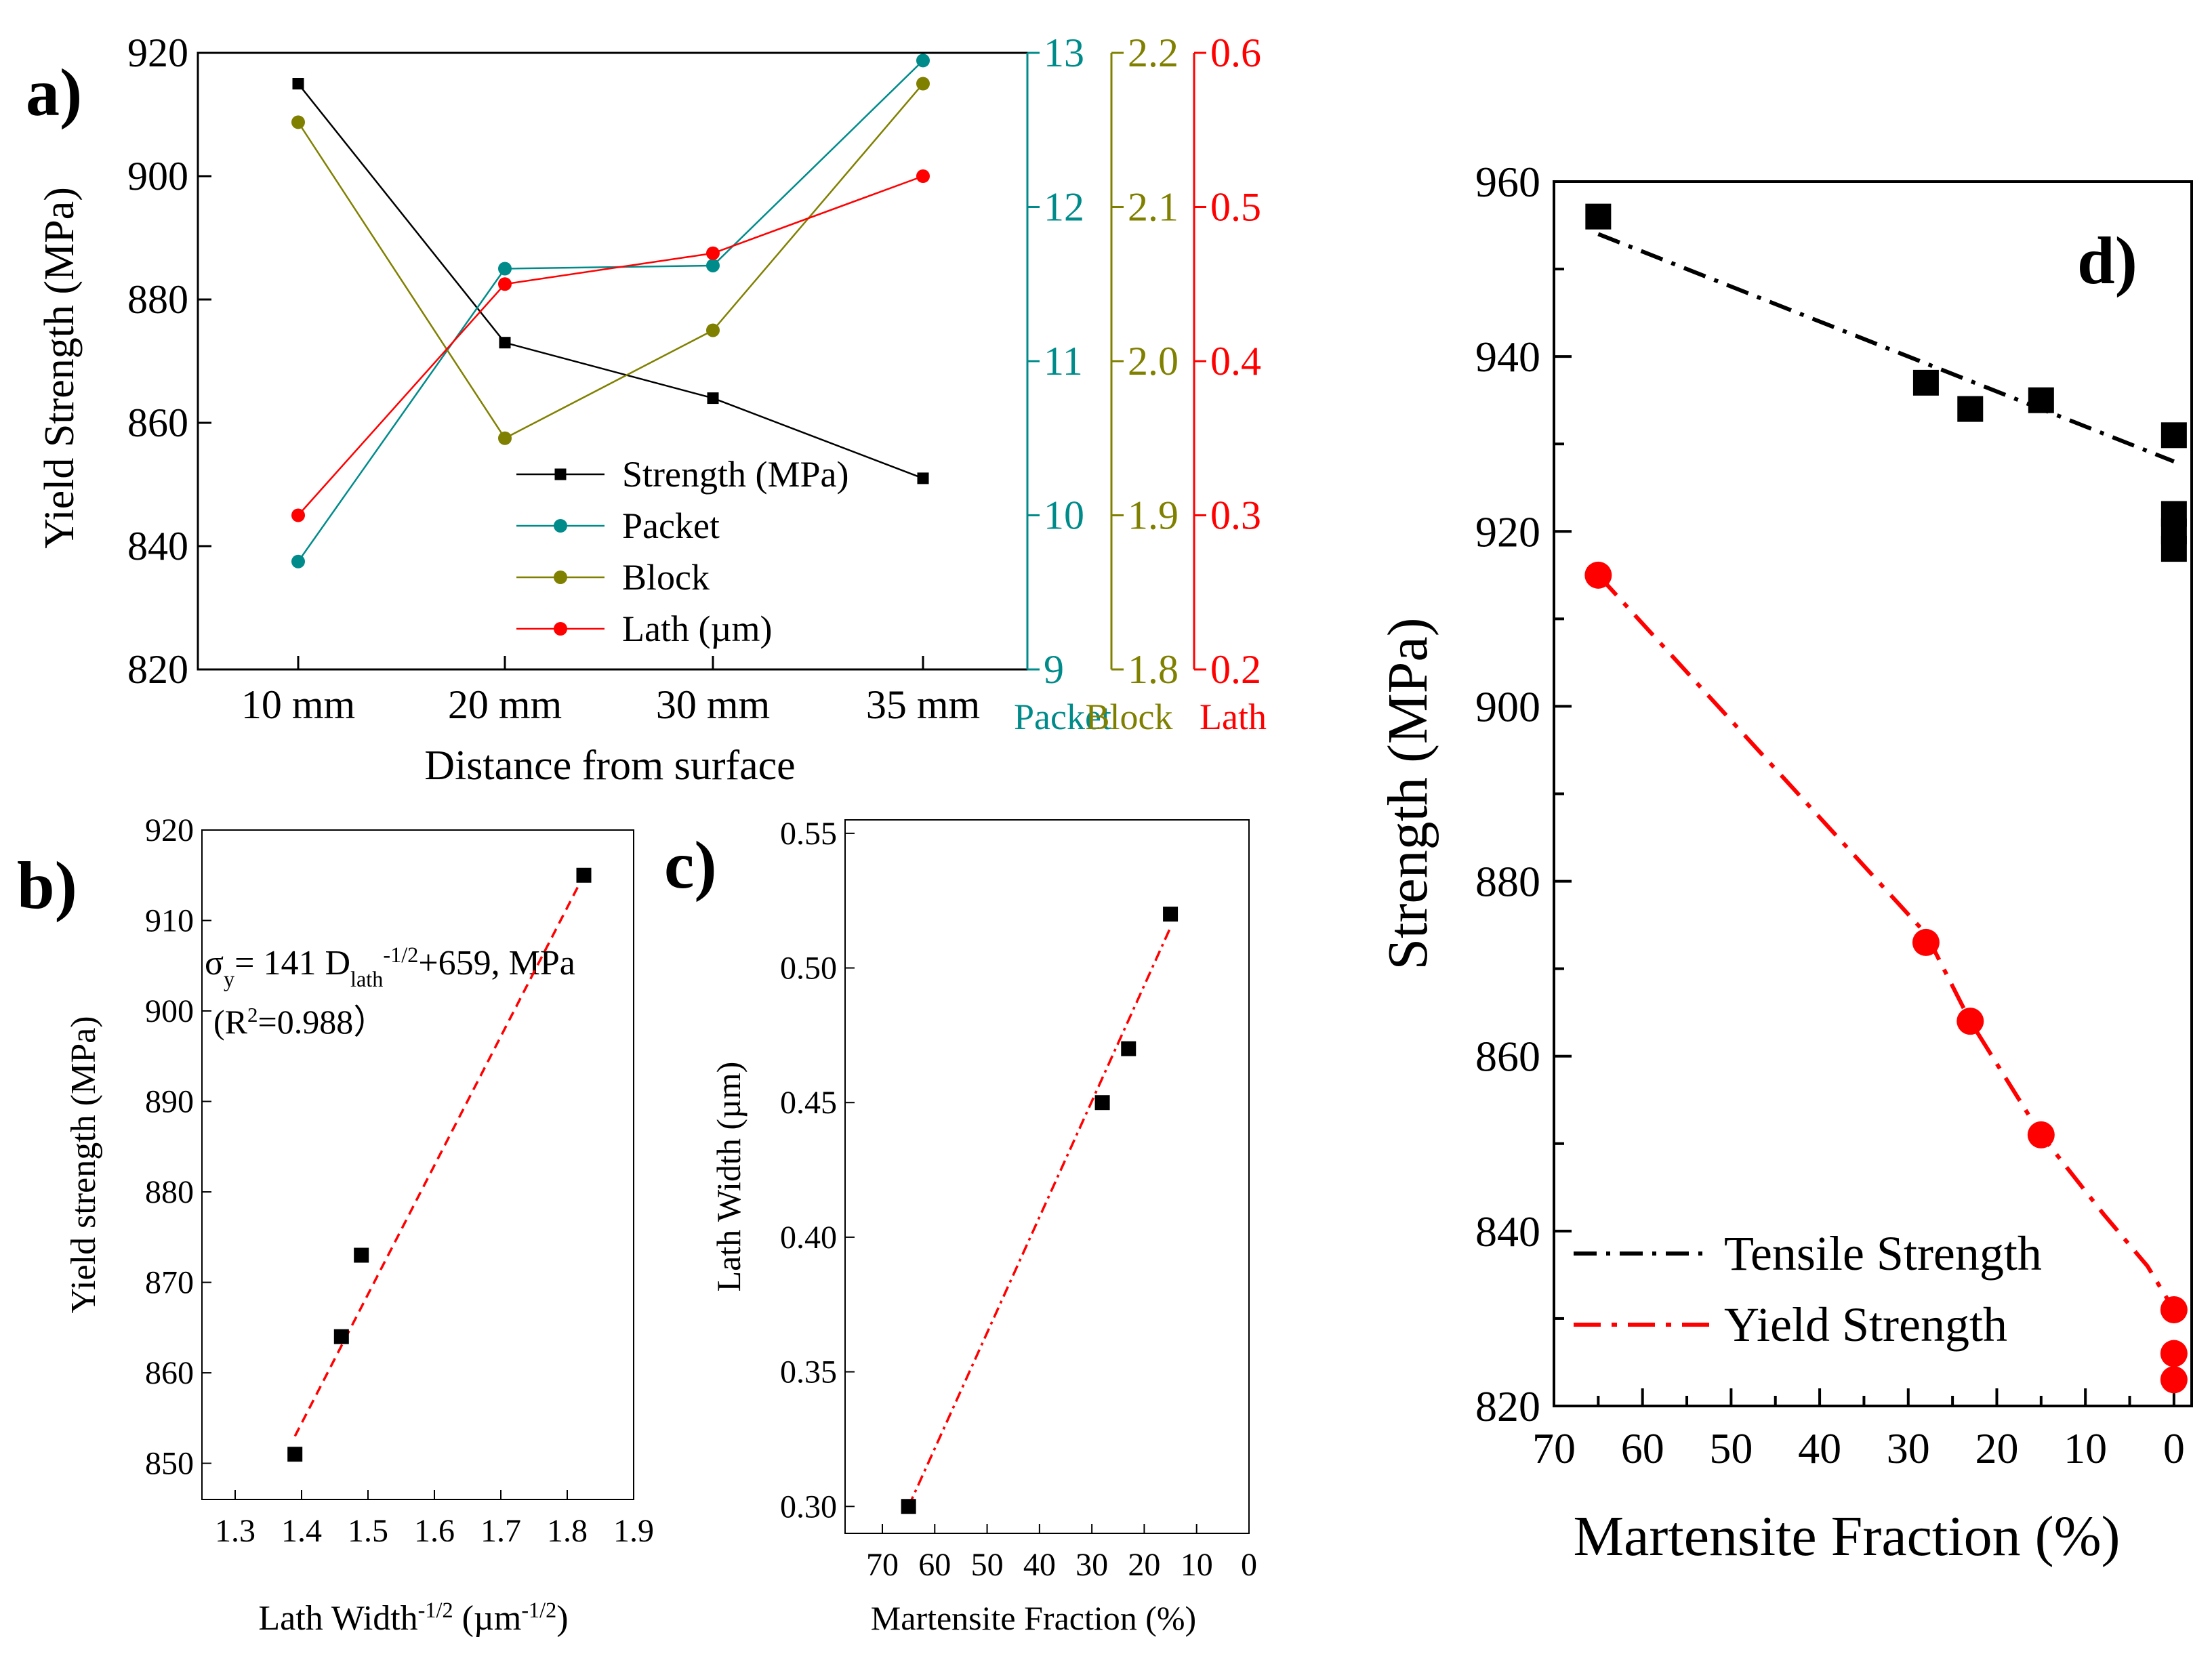  What do you see at coordinates (923, 704) in the screenshot?
I see `x-tick-label-a: 35 mm` at bounding box center [923, 704].